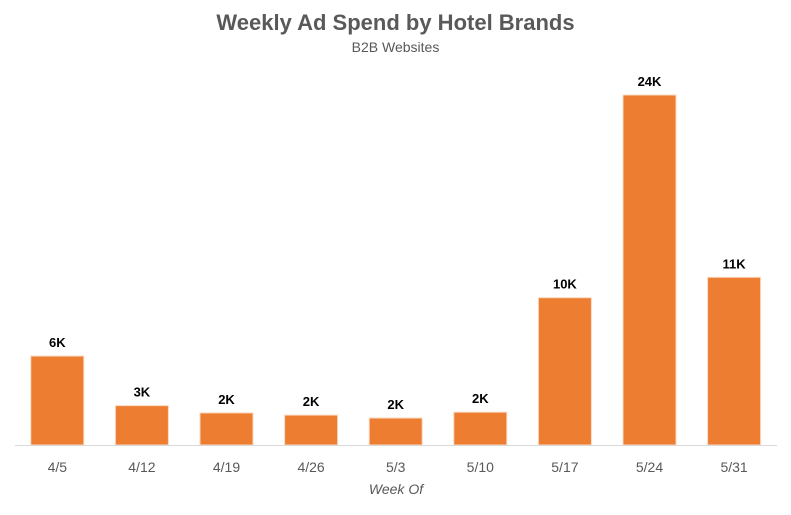  Describe the element at coordinates (565, 284) in the screenshot. I see `data-label-5/17: 10K` at that location.